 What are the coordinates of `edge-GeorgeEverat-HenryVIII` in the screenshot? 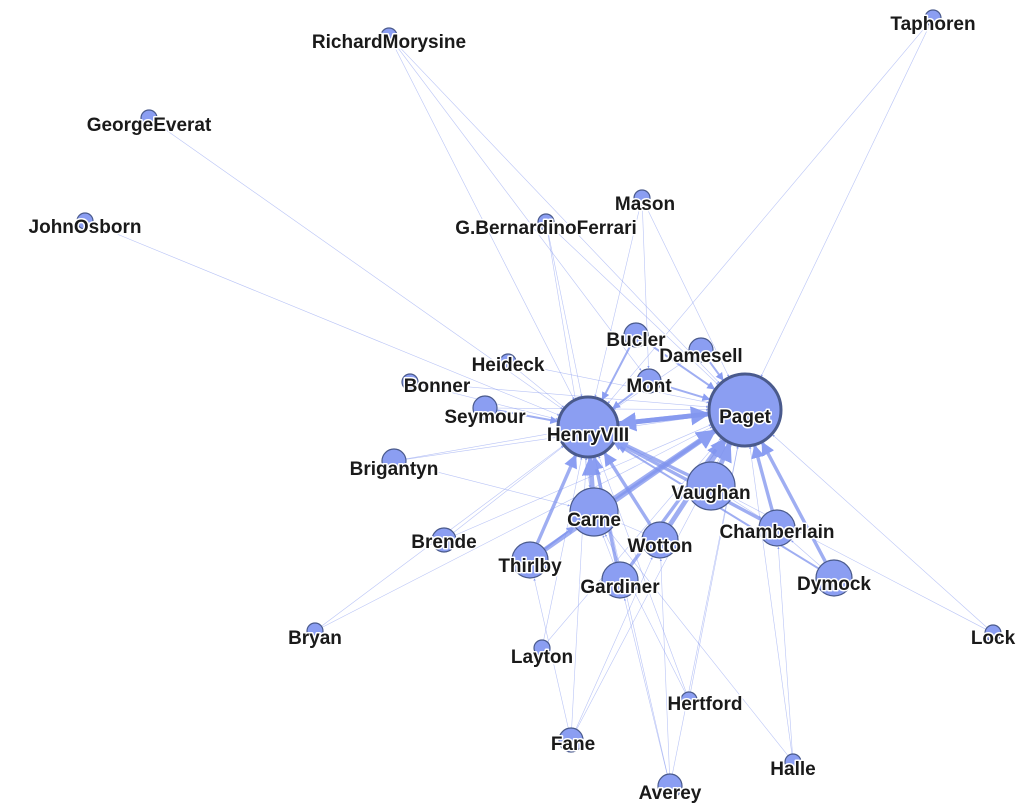 It's located at (359, 266).